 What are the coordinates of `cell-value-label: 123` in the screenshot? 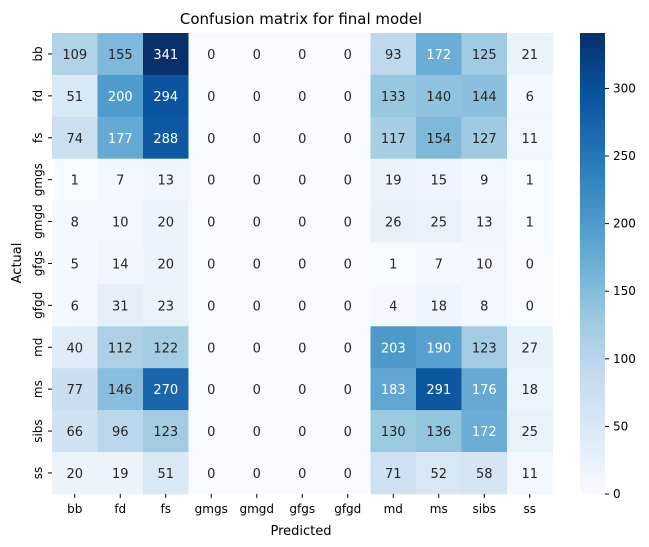 It's located at (484, 348).